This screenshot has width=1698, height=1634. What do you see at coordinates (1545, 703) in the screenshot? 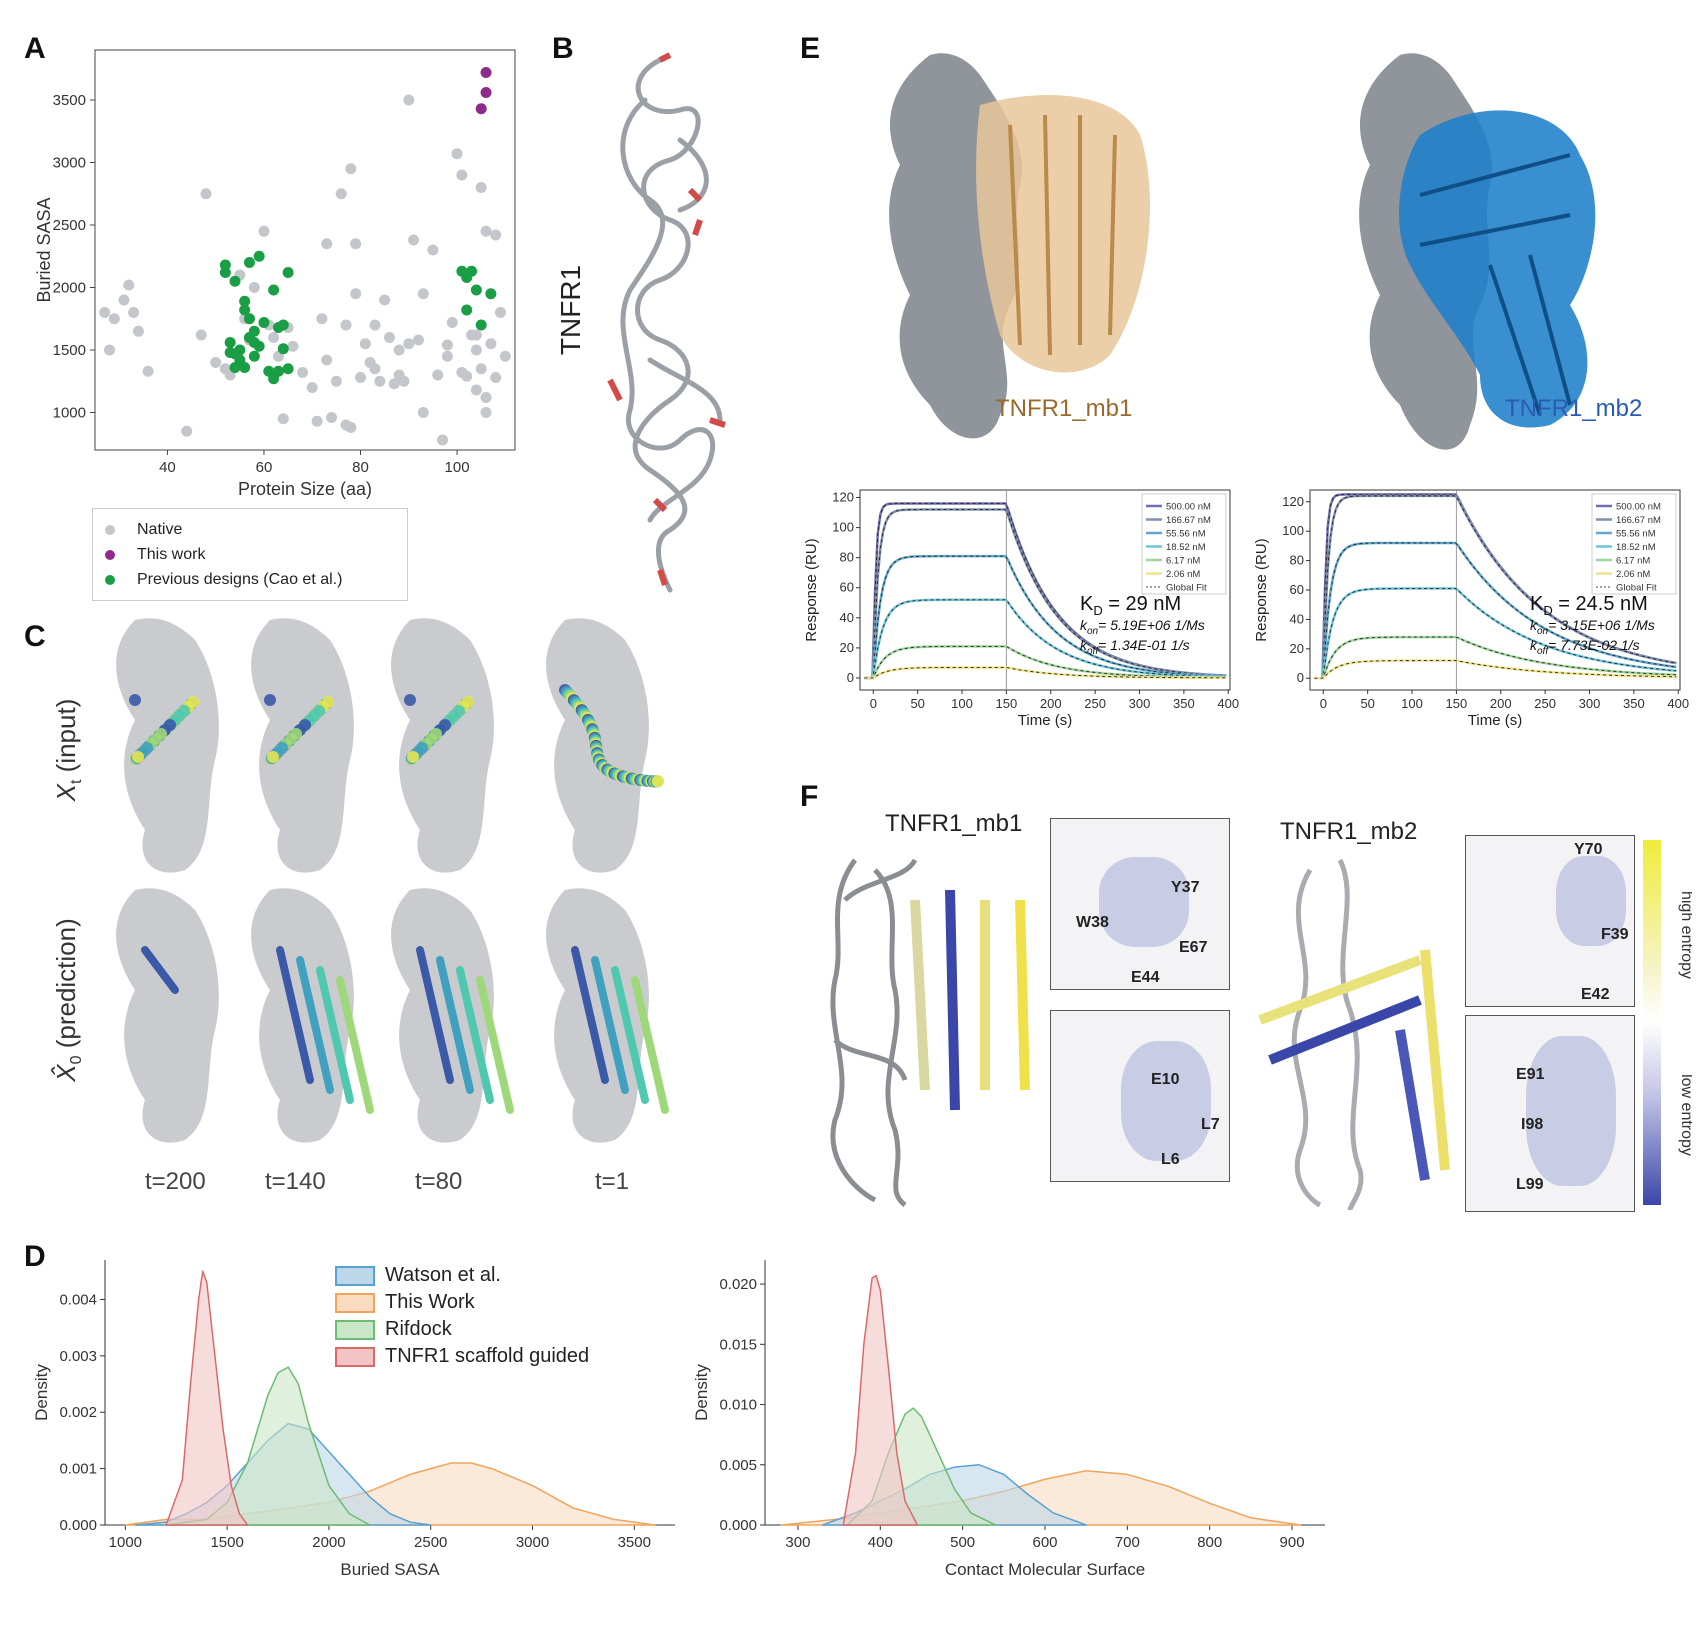
I see `x-tick-label: 250` at bounding box center [1545, 703].